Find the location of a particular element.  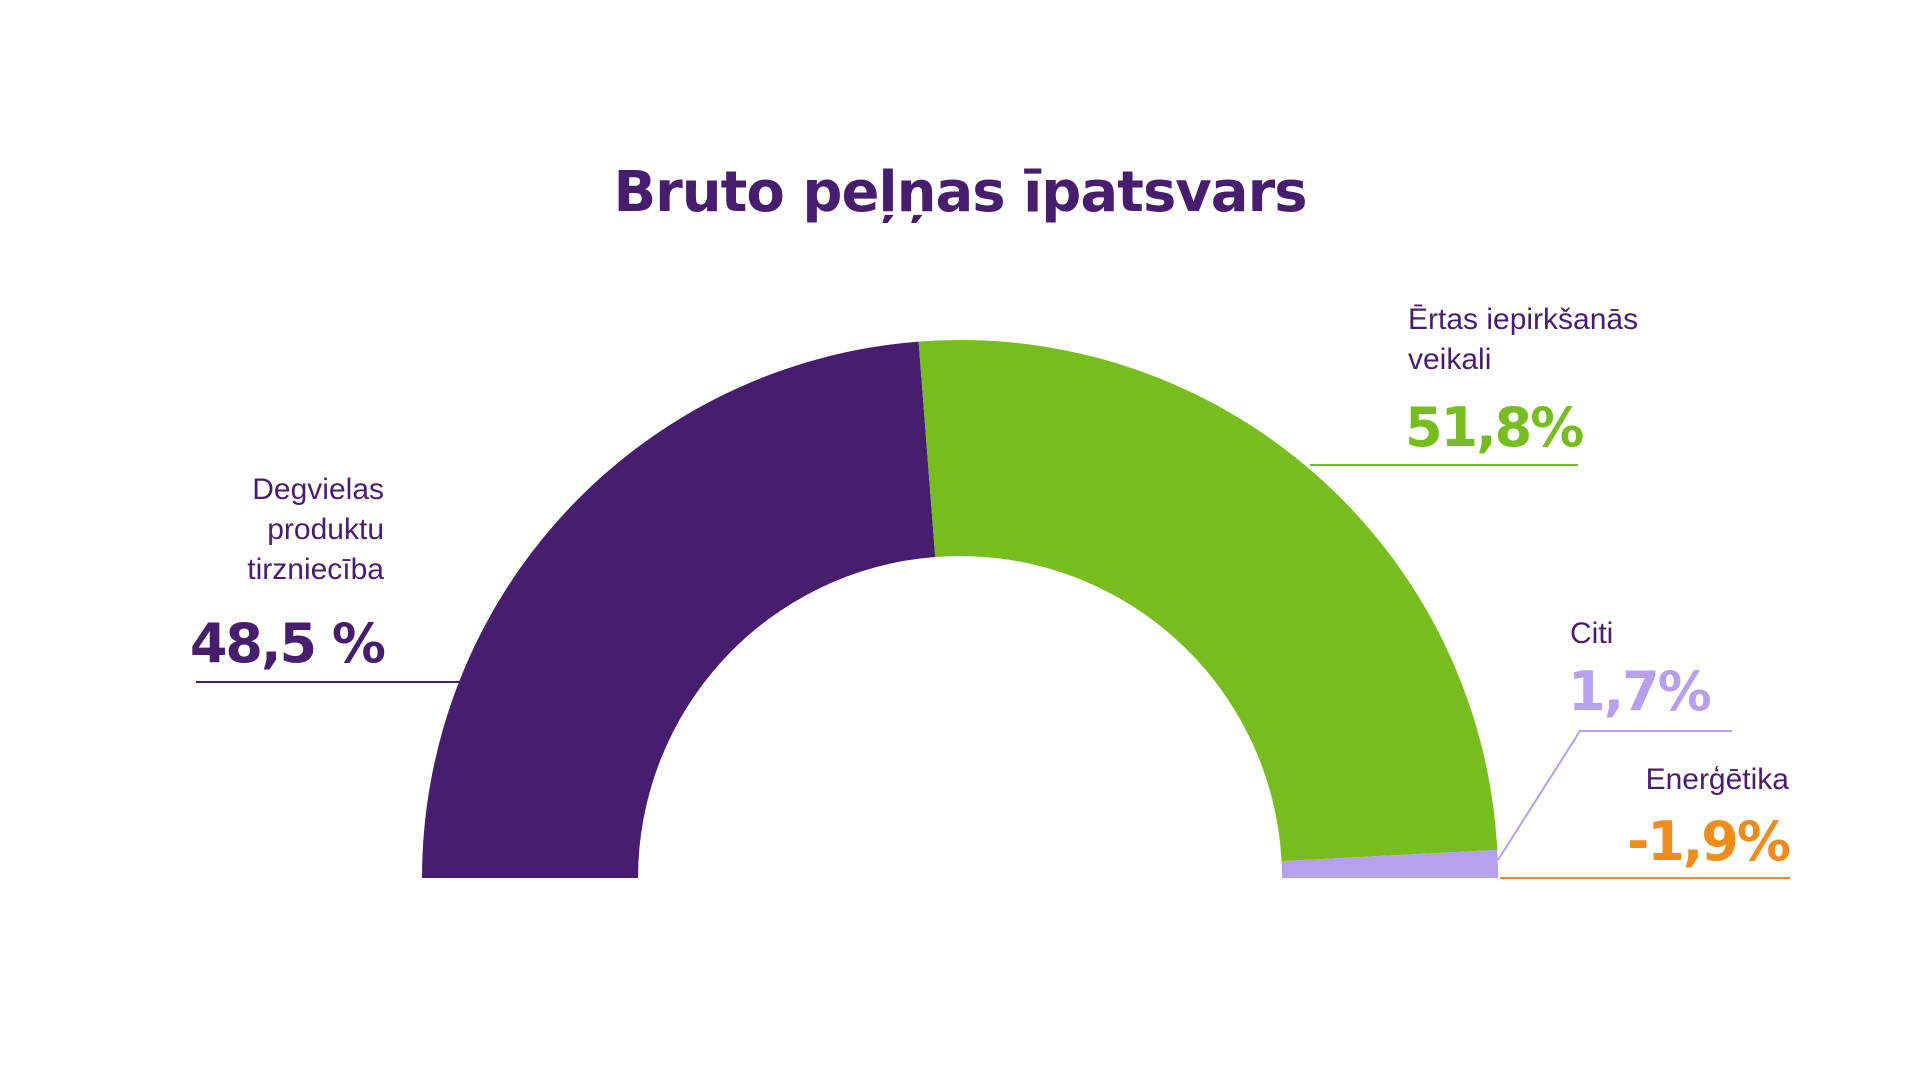

segment-value-convenience: 51,8% is located at coordinates (1494, 427).